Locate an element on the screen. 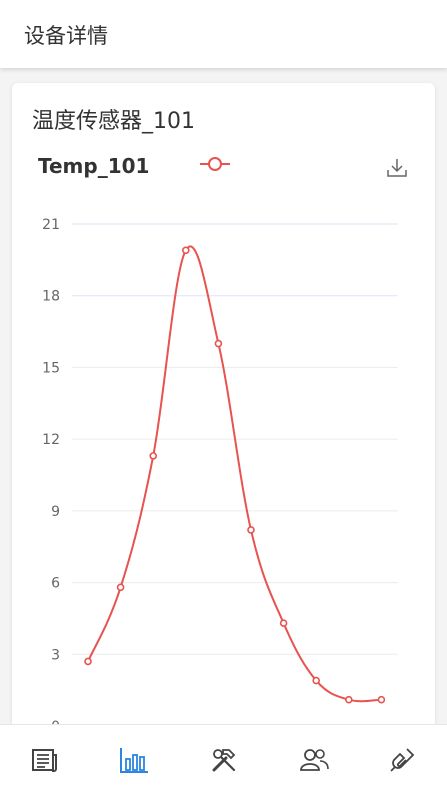 Image resolution: width=447 pixels, height=795 pixels. app-header: 设备详情 is located at coordinates (223, 34).